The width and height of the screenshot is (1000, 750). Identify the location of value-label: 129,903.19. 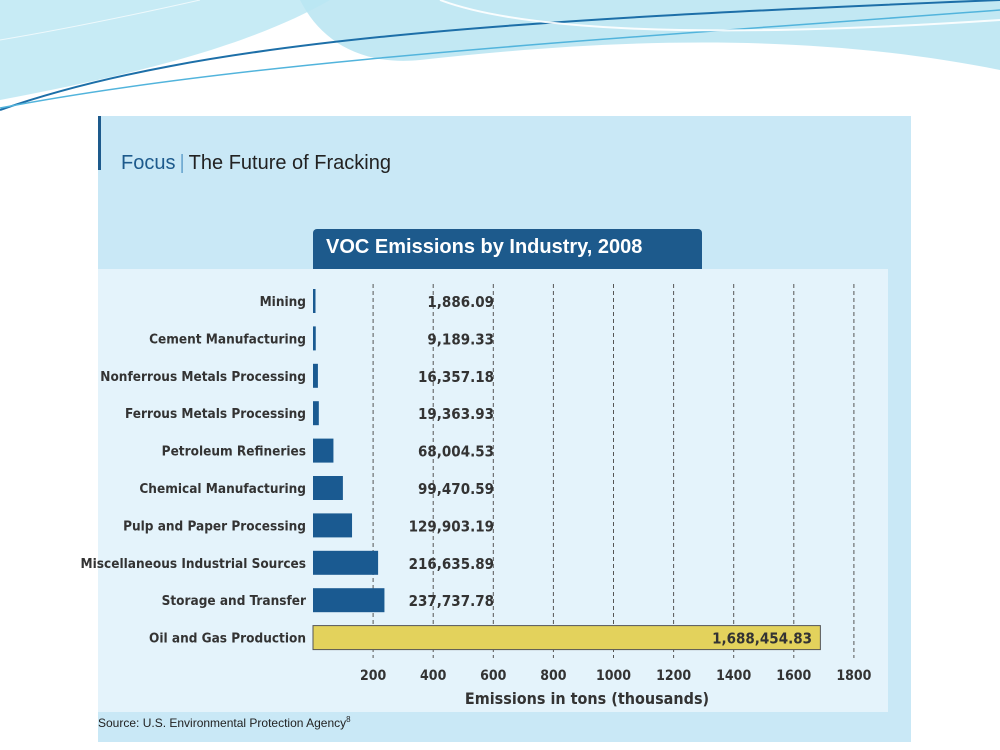
(451, 526).